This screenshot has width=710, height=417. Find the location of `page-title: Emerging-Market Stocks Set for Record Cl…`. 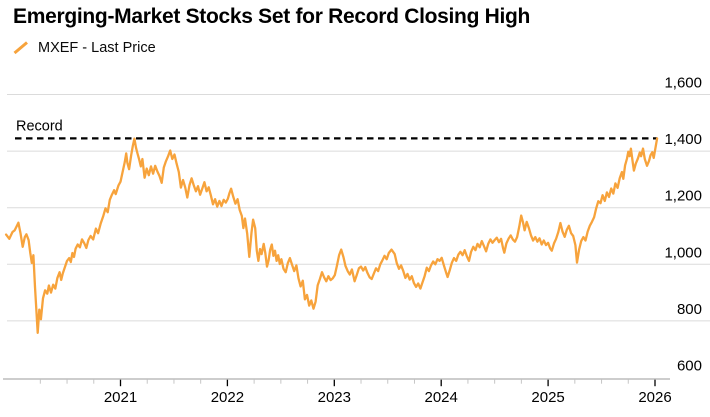

page-title: Emerging-Market Stocks Set for Record Cl… is located at coordinates (272, 16).